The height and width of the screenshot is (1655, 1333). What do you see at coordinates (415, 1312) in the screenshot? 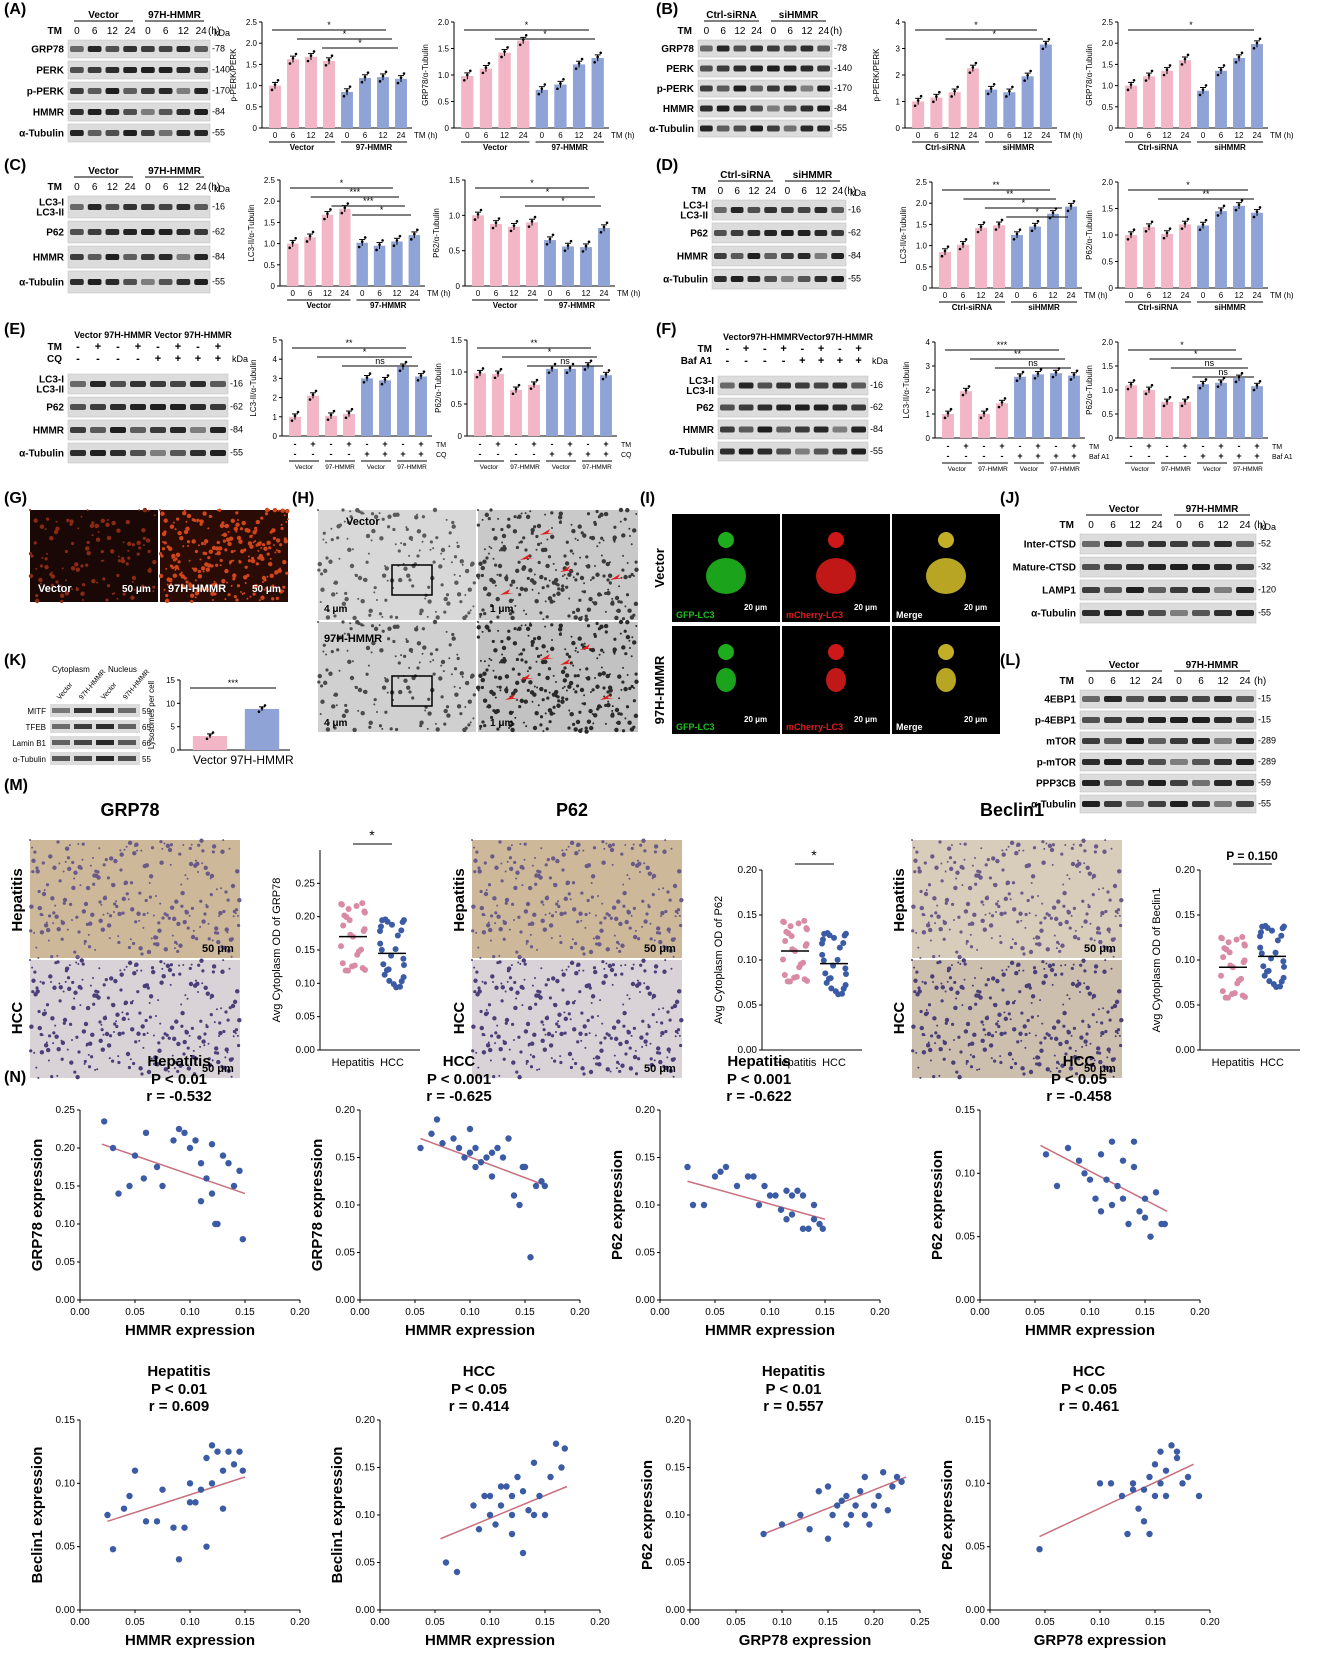
I see `x-tick-label: 0.05` at bounding box center [415, 1312].